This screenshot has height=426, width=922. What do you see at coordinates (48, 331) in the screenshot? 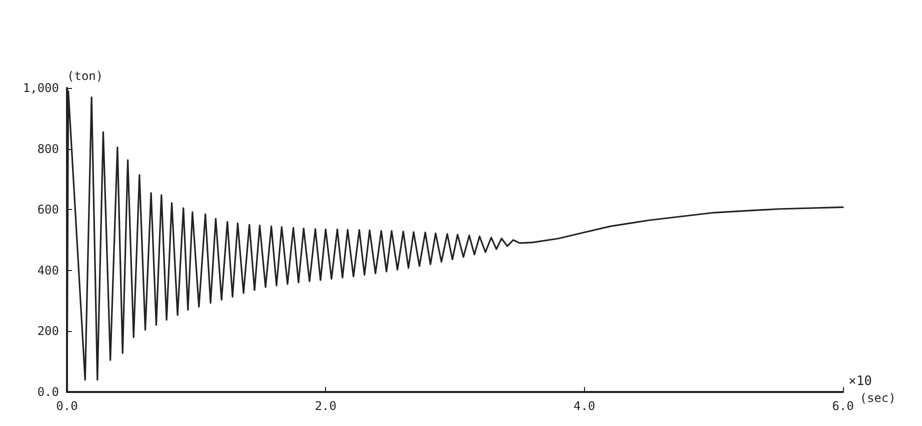
I see `y-tick-label: 200` at bounding box center [48, 331].